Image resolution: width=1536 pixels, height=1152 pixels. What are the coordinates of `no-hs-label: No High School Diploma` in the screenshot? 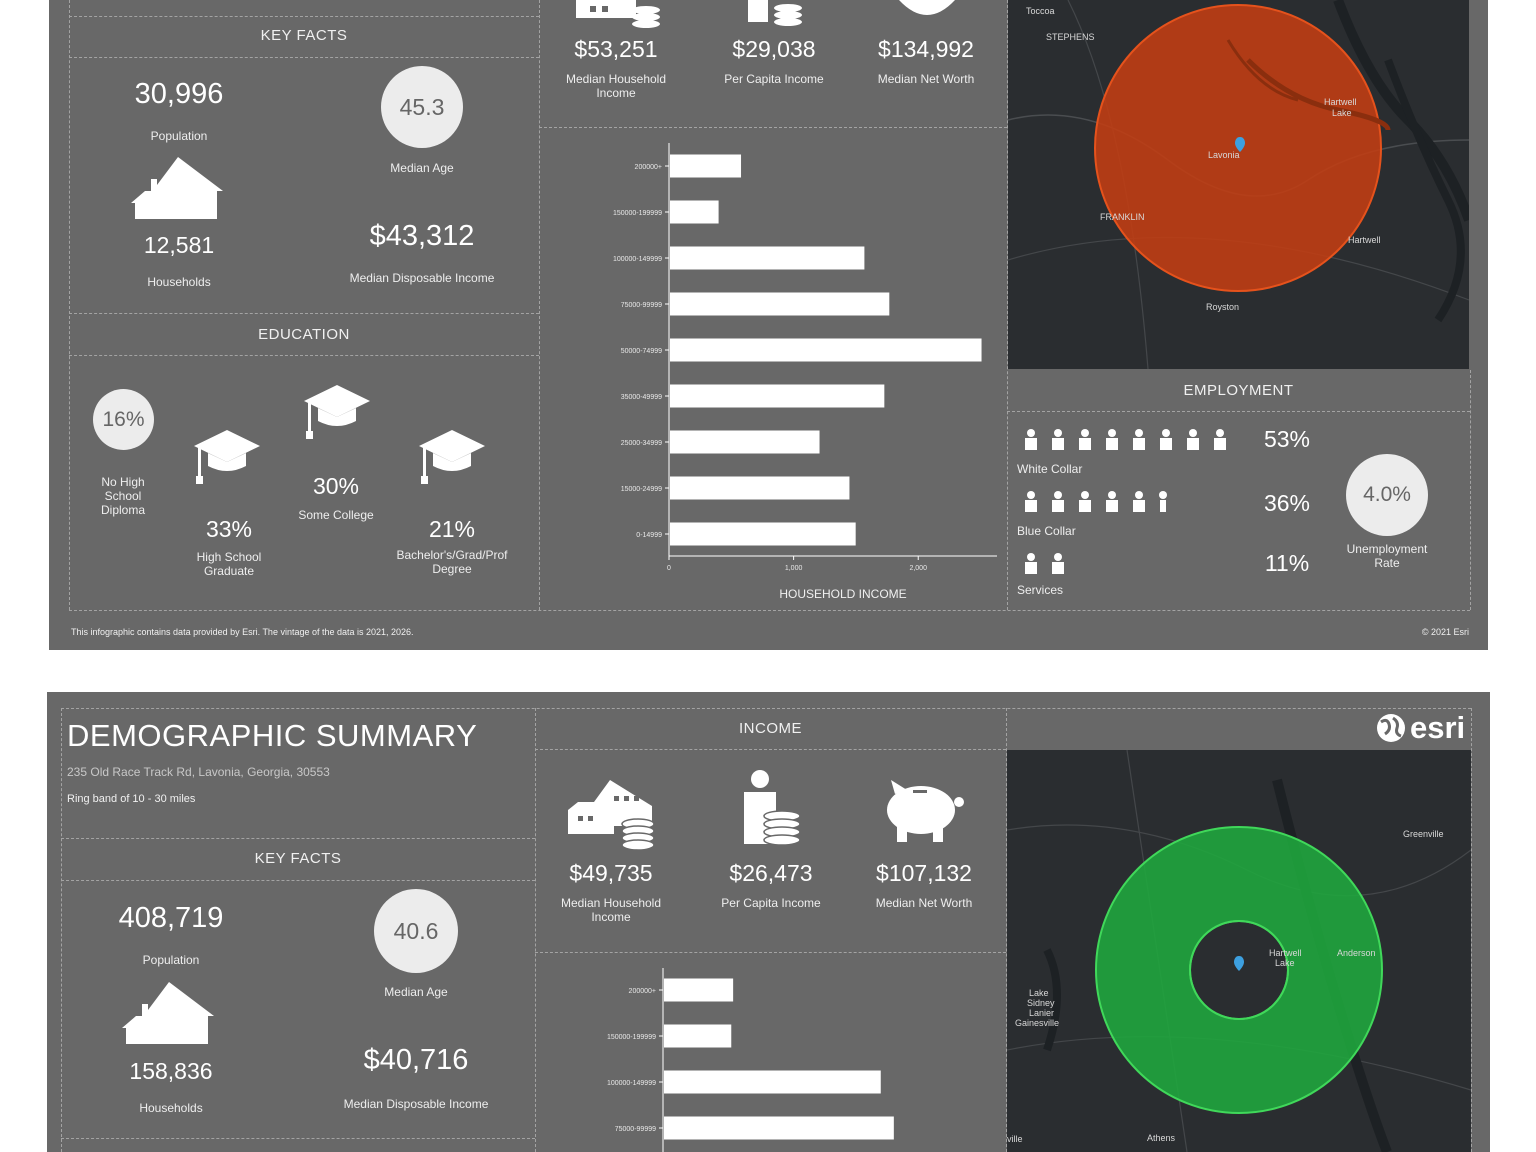 It's located at (122, 496).